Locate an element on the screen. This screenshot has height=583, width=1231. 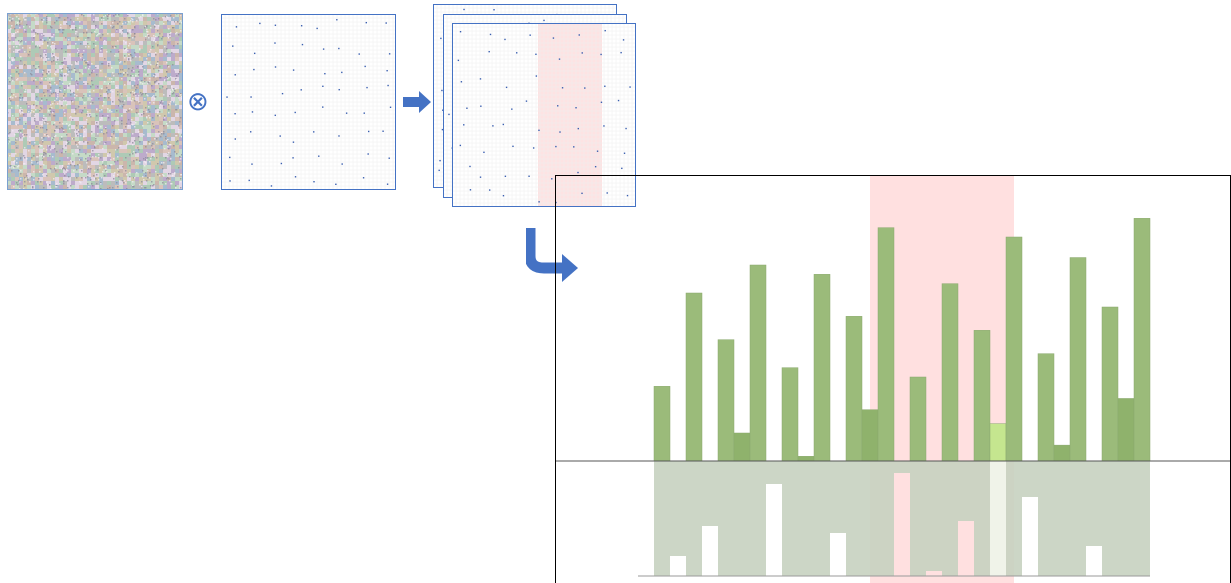
noise-image is located at coordinates (95, 101).